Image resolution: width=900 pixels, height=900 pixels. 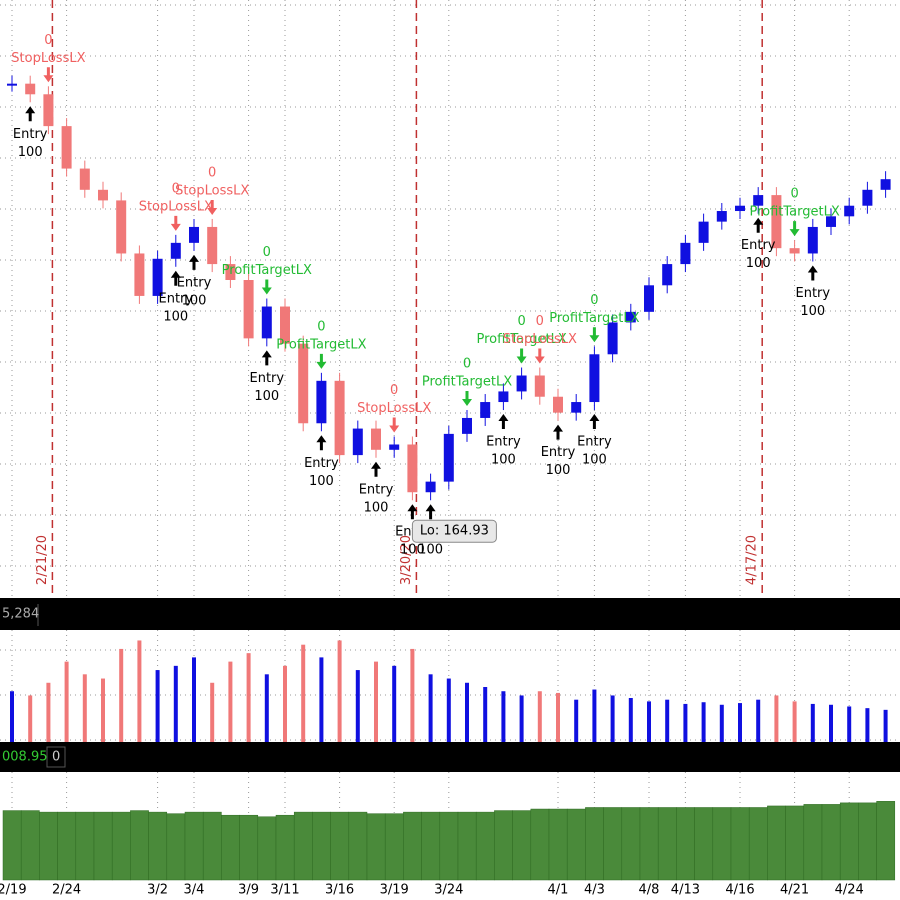 What do you see at coordinates (194, 890) in the screenshot?
I see `x-tick-label: 3/4` at bounding box center [194, 890].